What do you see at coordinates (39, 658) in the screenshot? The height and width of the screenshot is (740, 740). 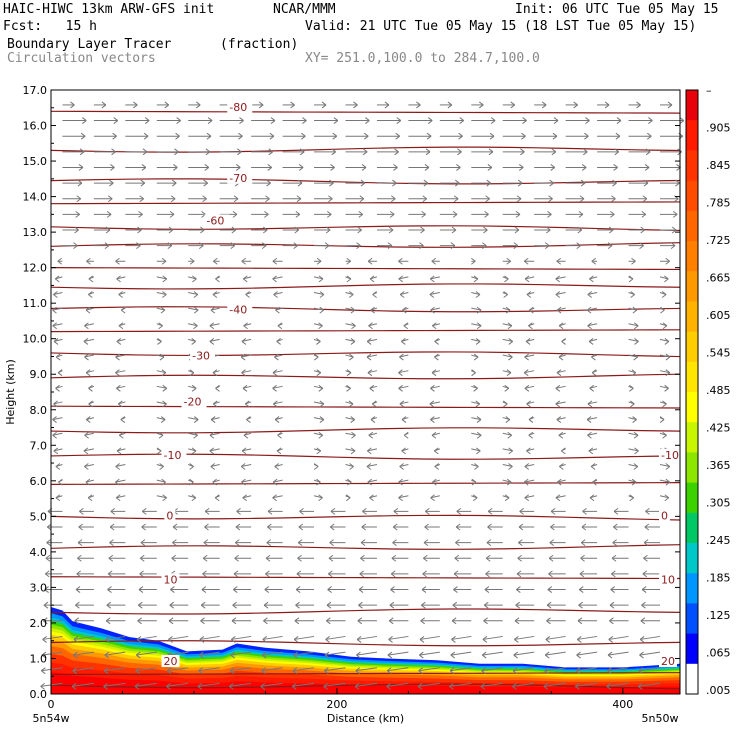 I see `y-tick-label: 1.0` at bounding box center [39, 658].